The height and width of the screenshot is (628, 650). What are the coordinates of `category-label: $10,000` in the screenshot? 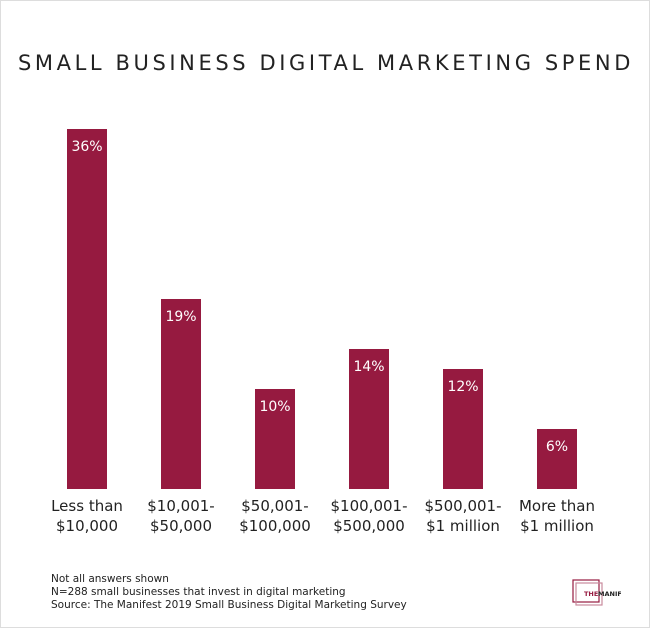 It's located at (87, 526).